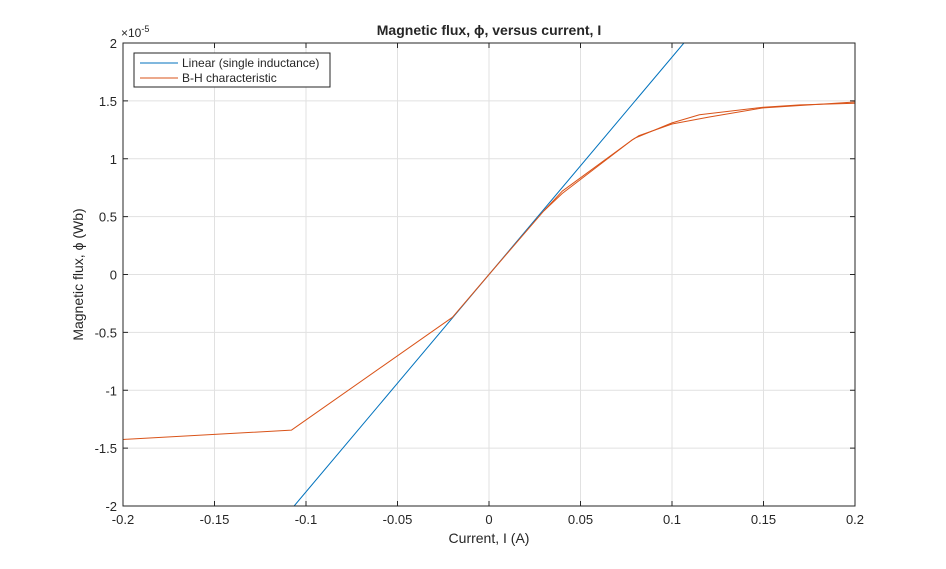 This screenshot has width=946, height=569. Describe the element at coordinates (855, 519) in the screenshot. I see `x-tick-label: 0.2` at that location.